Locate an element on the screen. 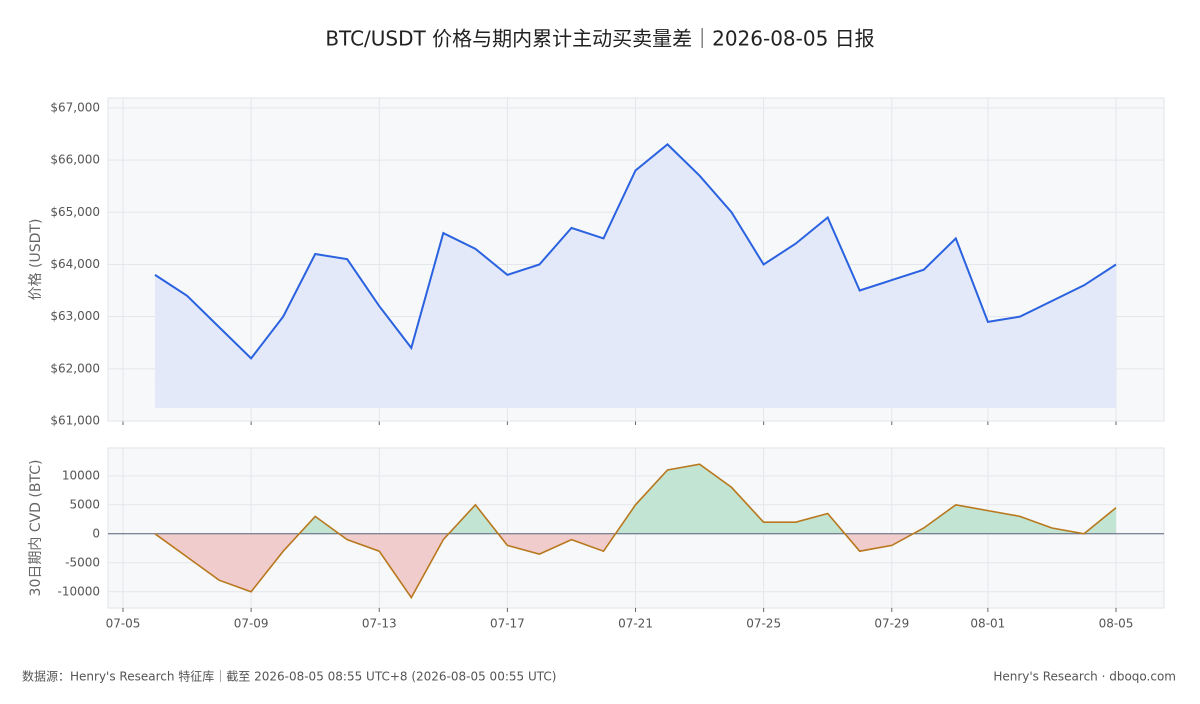 The image size is (1200, 704). x-tick-label: 07-17 is located at coordinates (507, 624).